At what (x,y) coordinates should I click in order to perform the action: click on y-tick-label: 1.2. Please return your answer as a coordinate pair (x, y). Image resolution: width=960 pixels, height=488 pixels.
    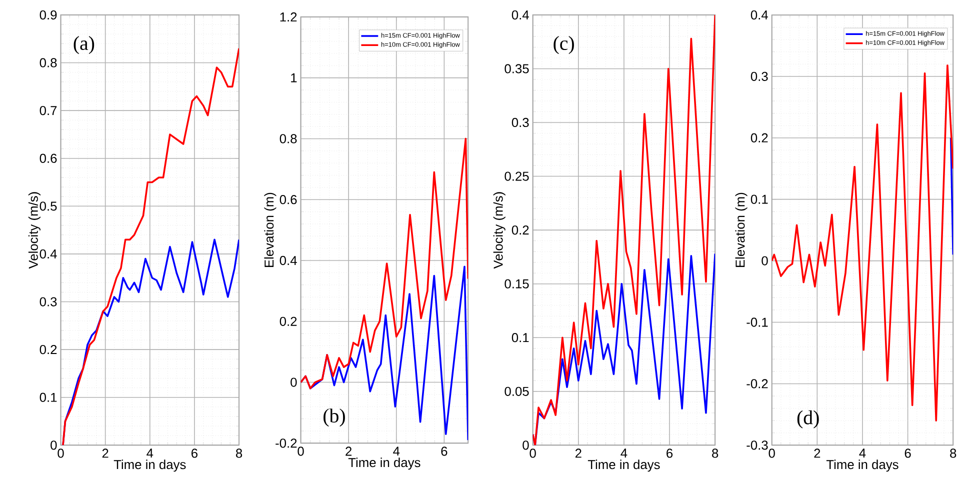
    Looking at the image, I should click on (288, 17).